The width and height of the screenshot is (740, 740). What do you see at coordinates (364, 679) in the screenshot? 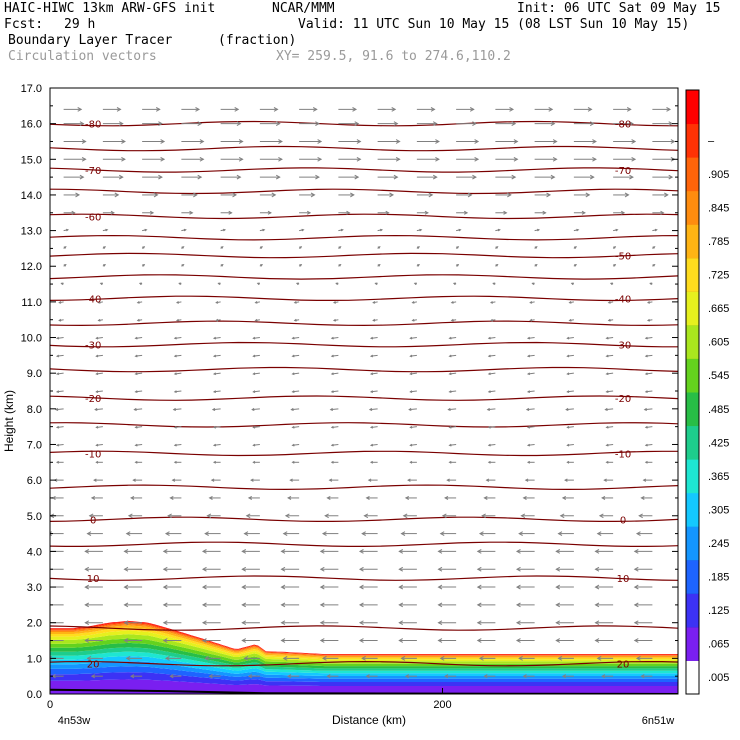
I see `tracer-band` at bounding box center [364, 679].